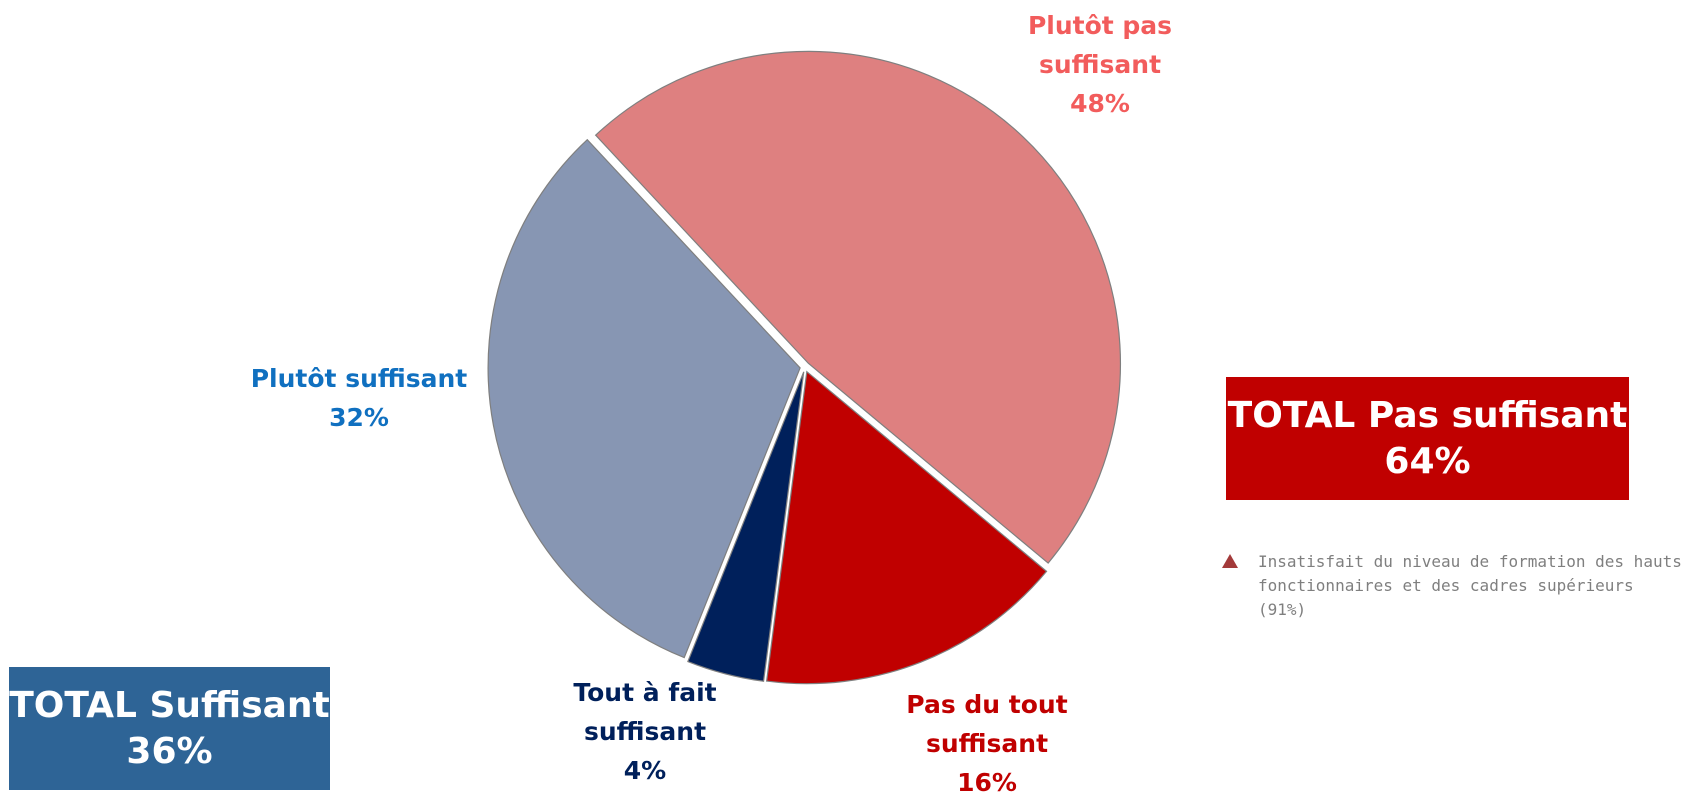  I want to click on total-value: 64%, so click(1427, 461).